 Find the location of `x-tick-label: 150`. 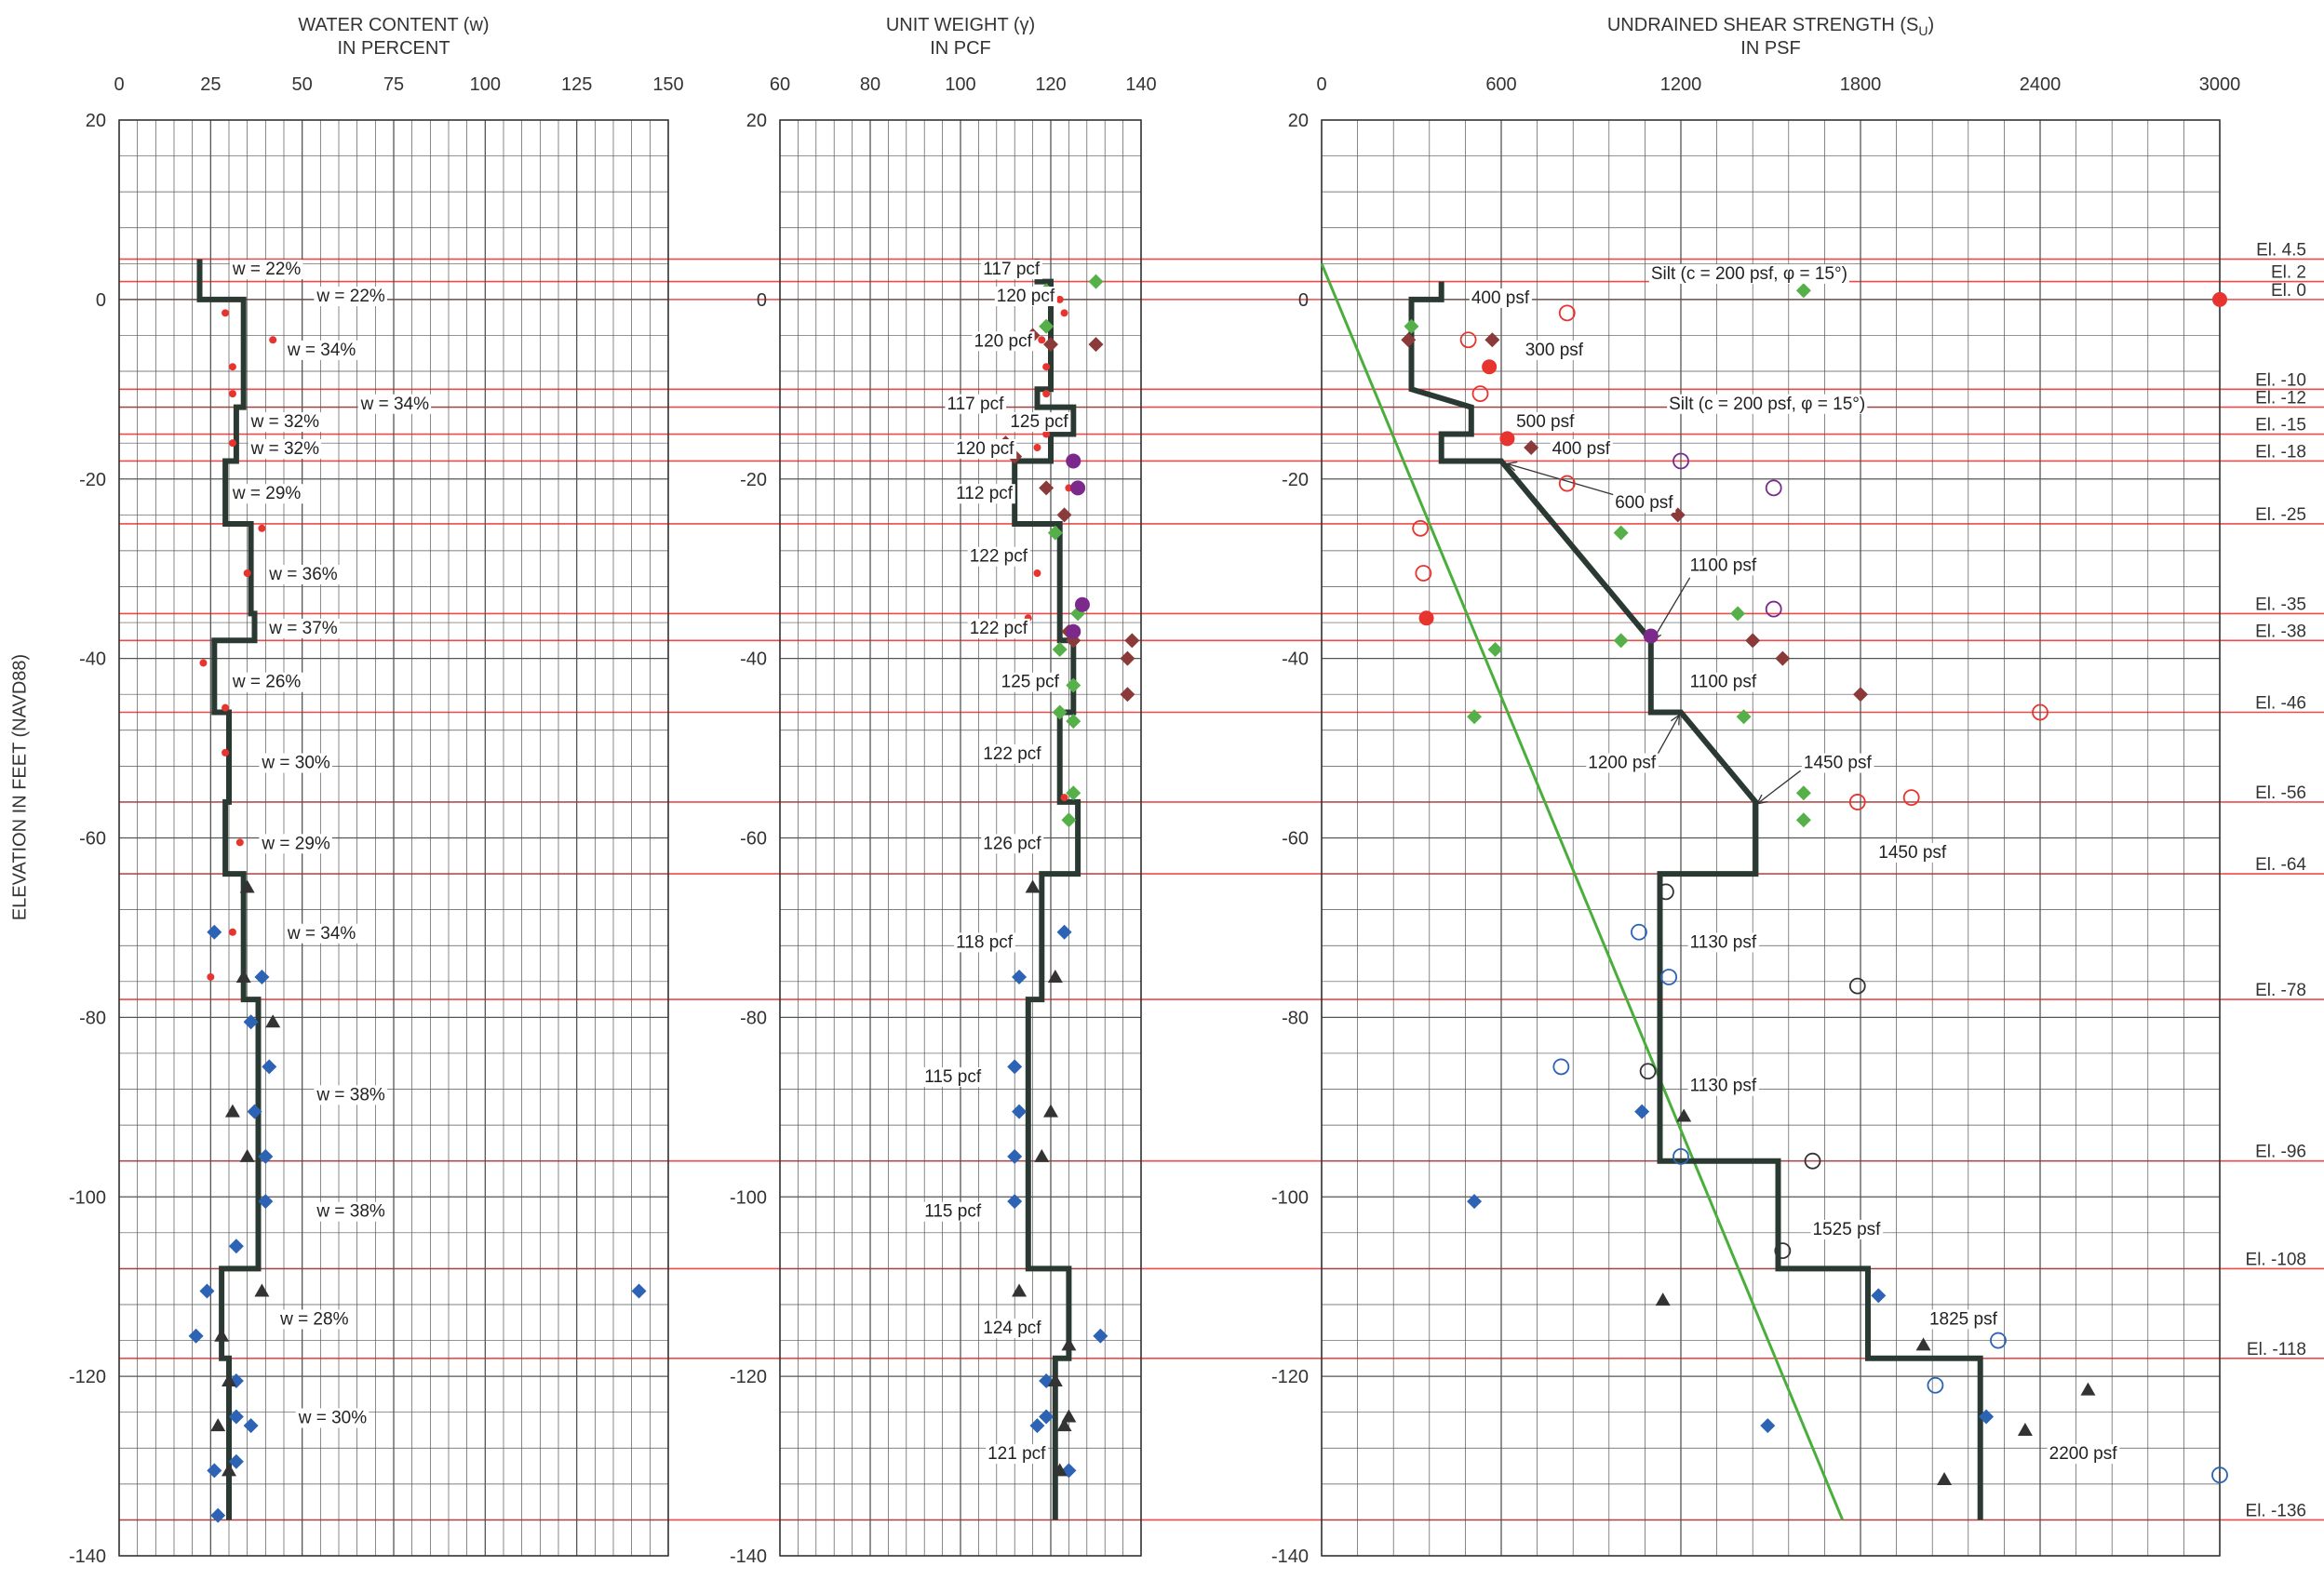

x-tick-label: 150 is located at coordinates (667, 84).